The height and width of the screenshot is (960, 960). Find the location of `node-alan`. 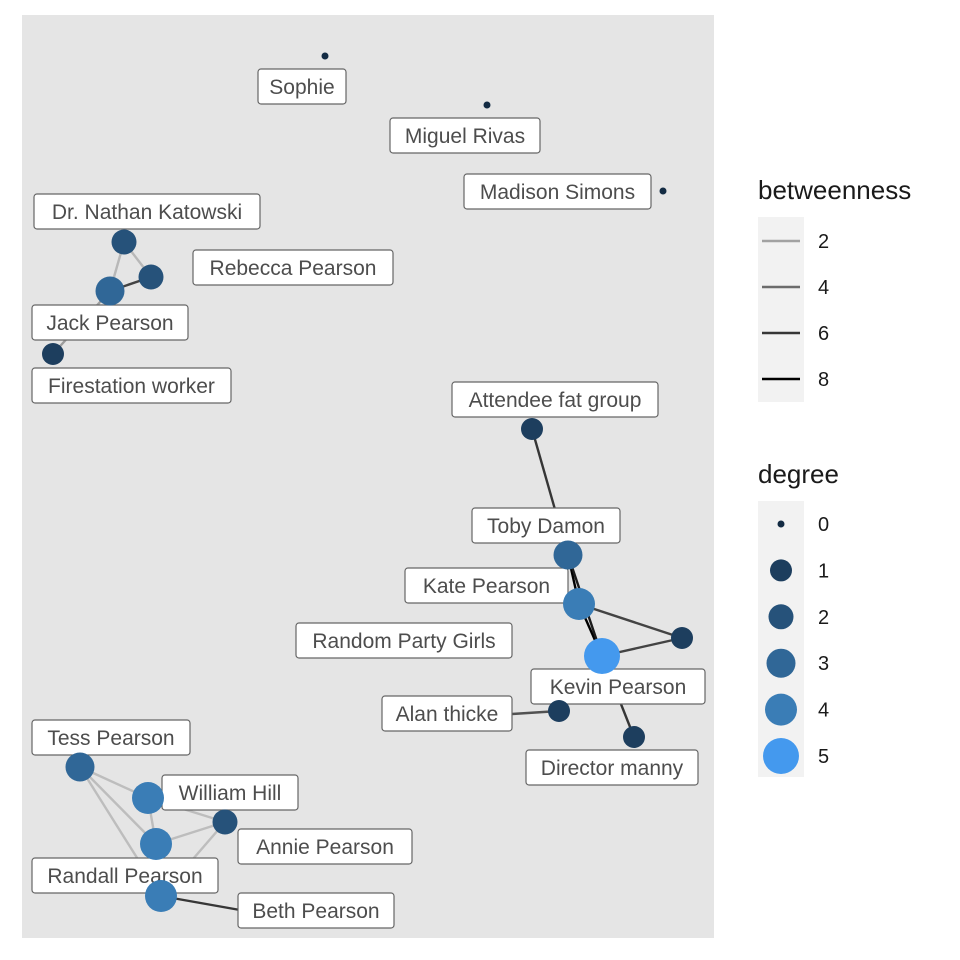

node-alan is located at coordinates (559, 711).